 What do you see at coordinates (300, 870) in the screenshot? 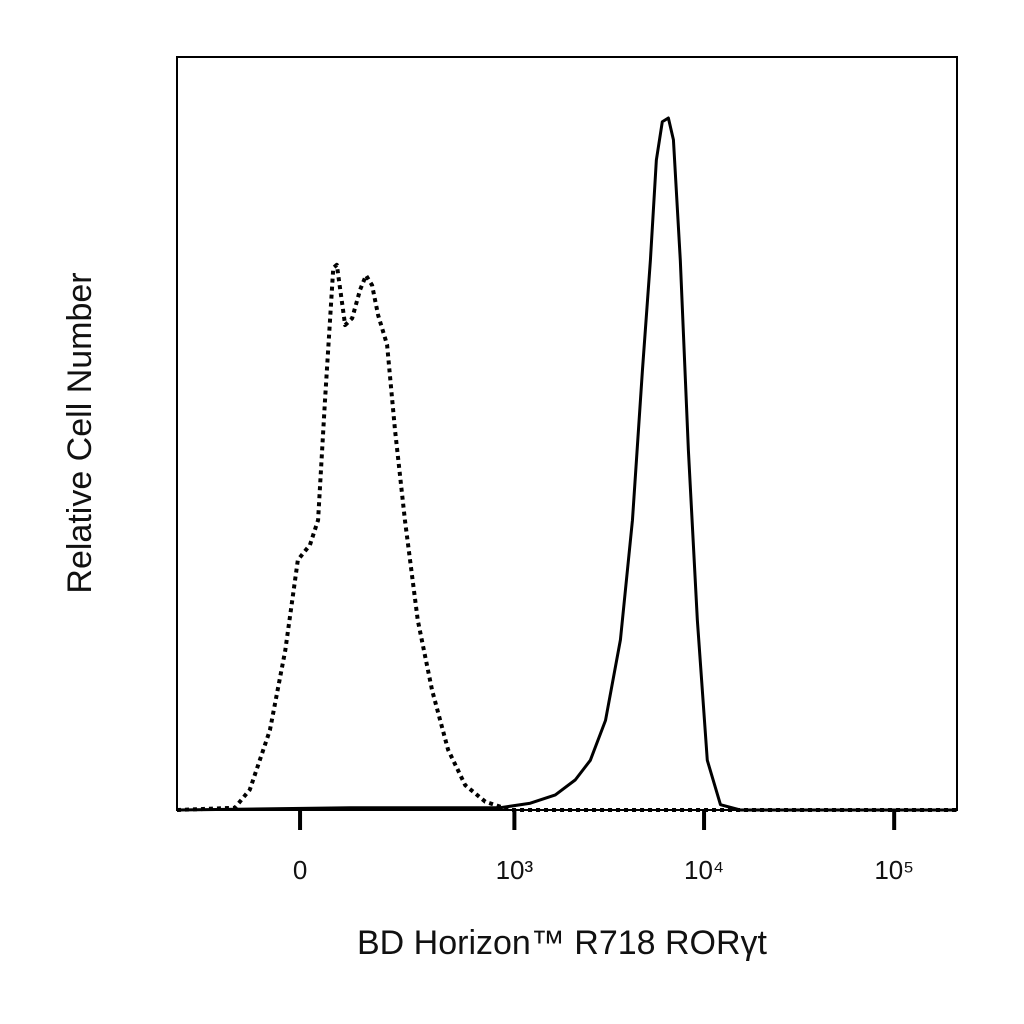
I see `x-tick-label: 0` at bounding box center [300, 870].